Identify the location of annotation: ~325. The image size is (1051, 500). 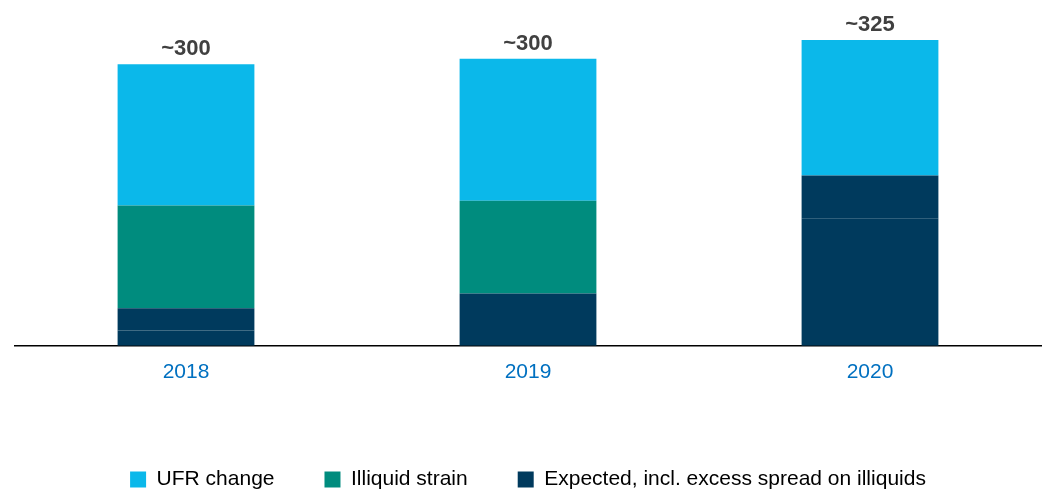
(870, 24).